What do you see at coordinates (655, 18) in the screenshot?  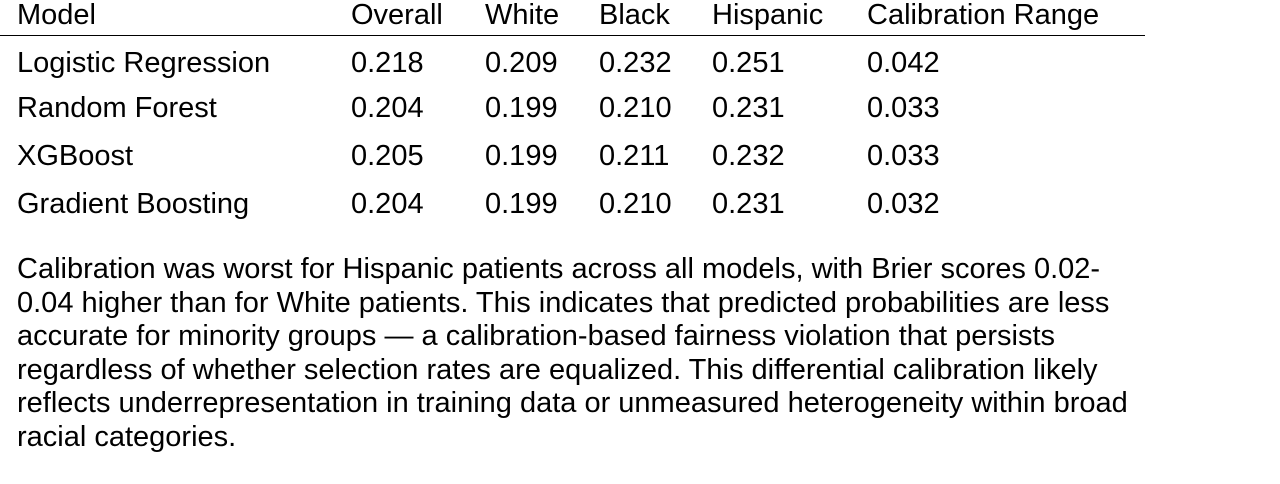 I see `header-black: Black` at bounding box center [655, 18].